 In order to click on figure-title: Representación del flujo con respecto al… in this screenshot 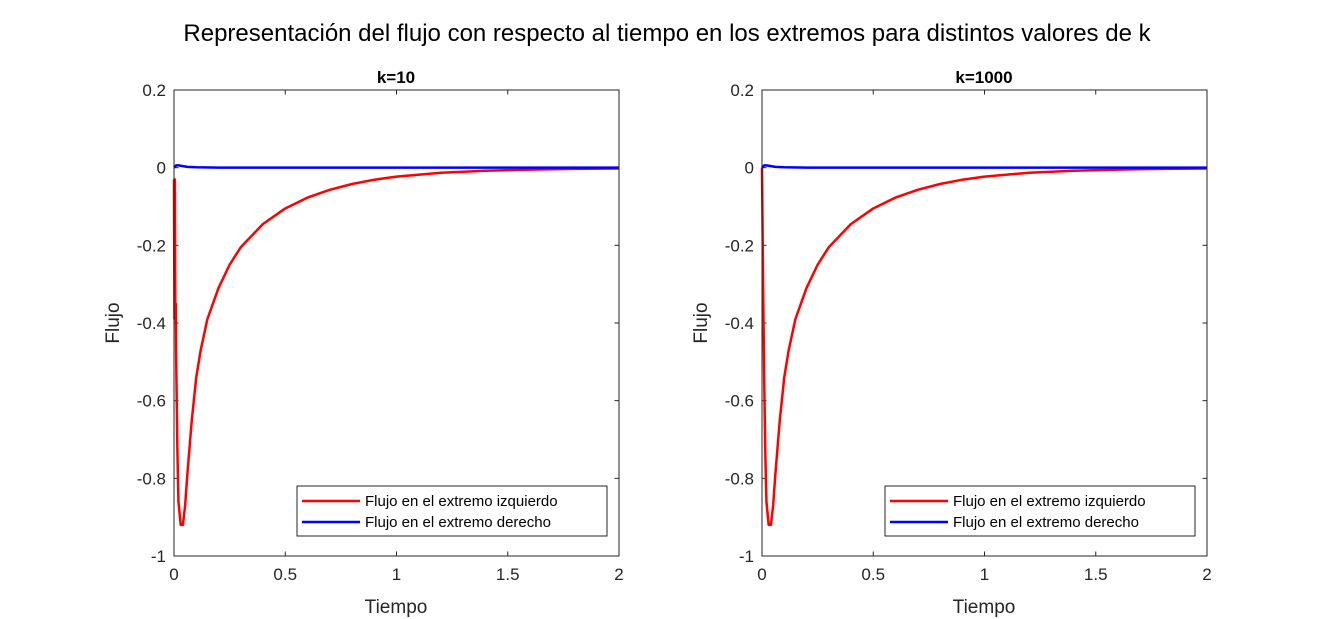, I will do `click(667, 33)`.